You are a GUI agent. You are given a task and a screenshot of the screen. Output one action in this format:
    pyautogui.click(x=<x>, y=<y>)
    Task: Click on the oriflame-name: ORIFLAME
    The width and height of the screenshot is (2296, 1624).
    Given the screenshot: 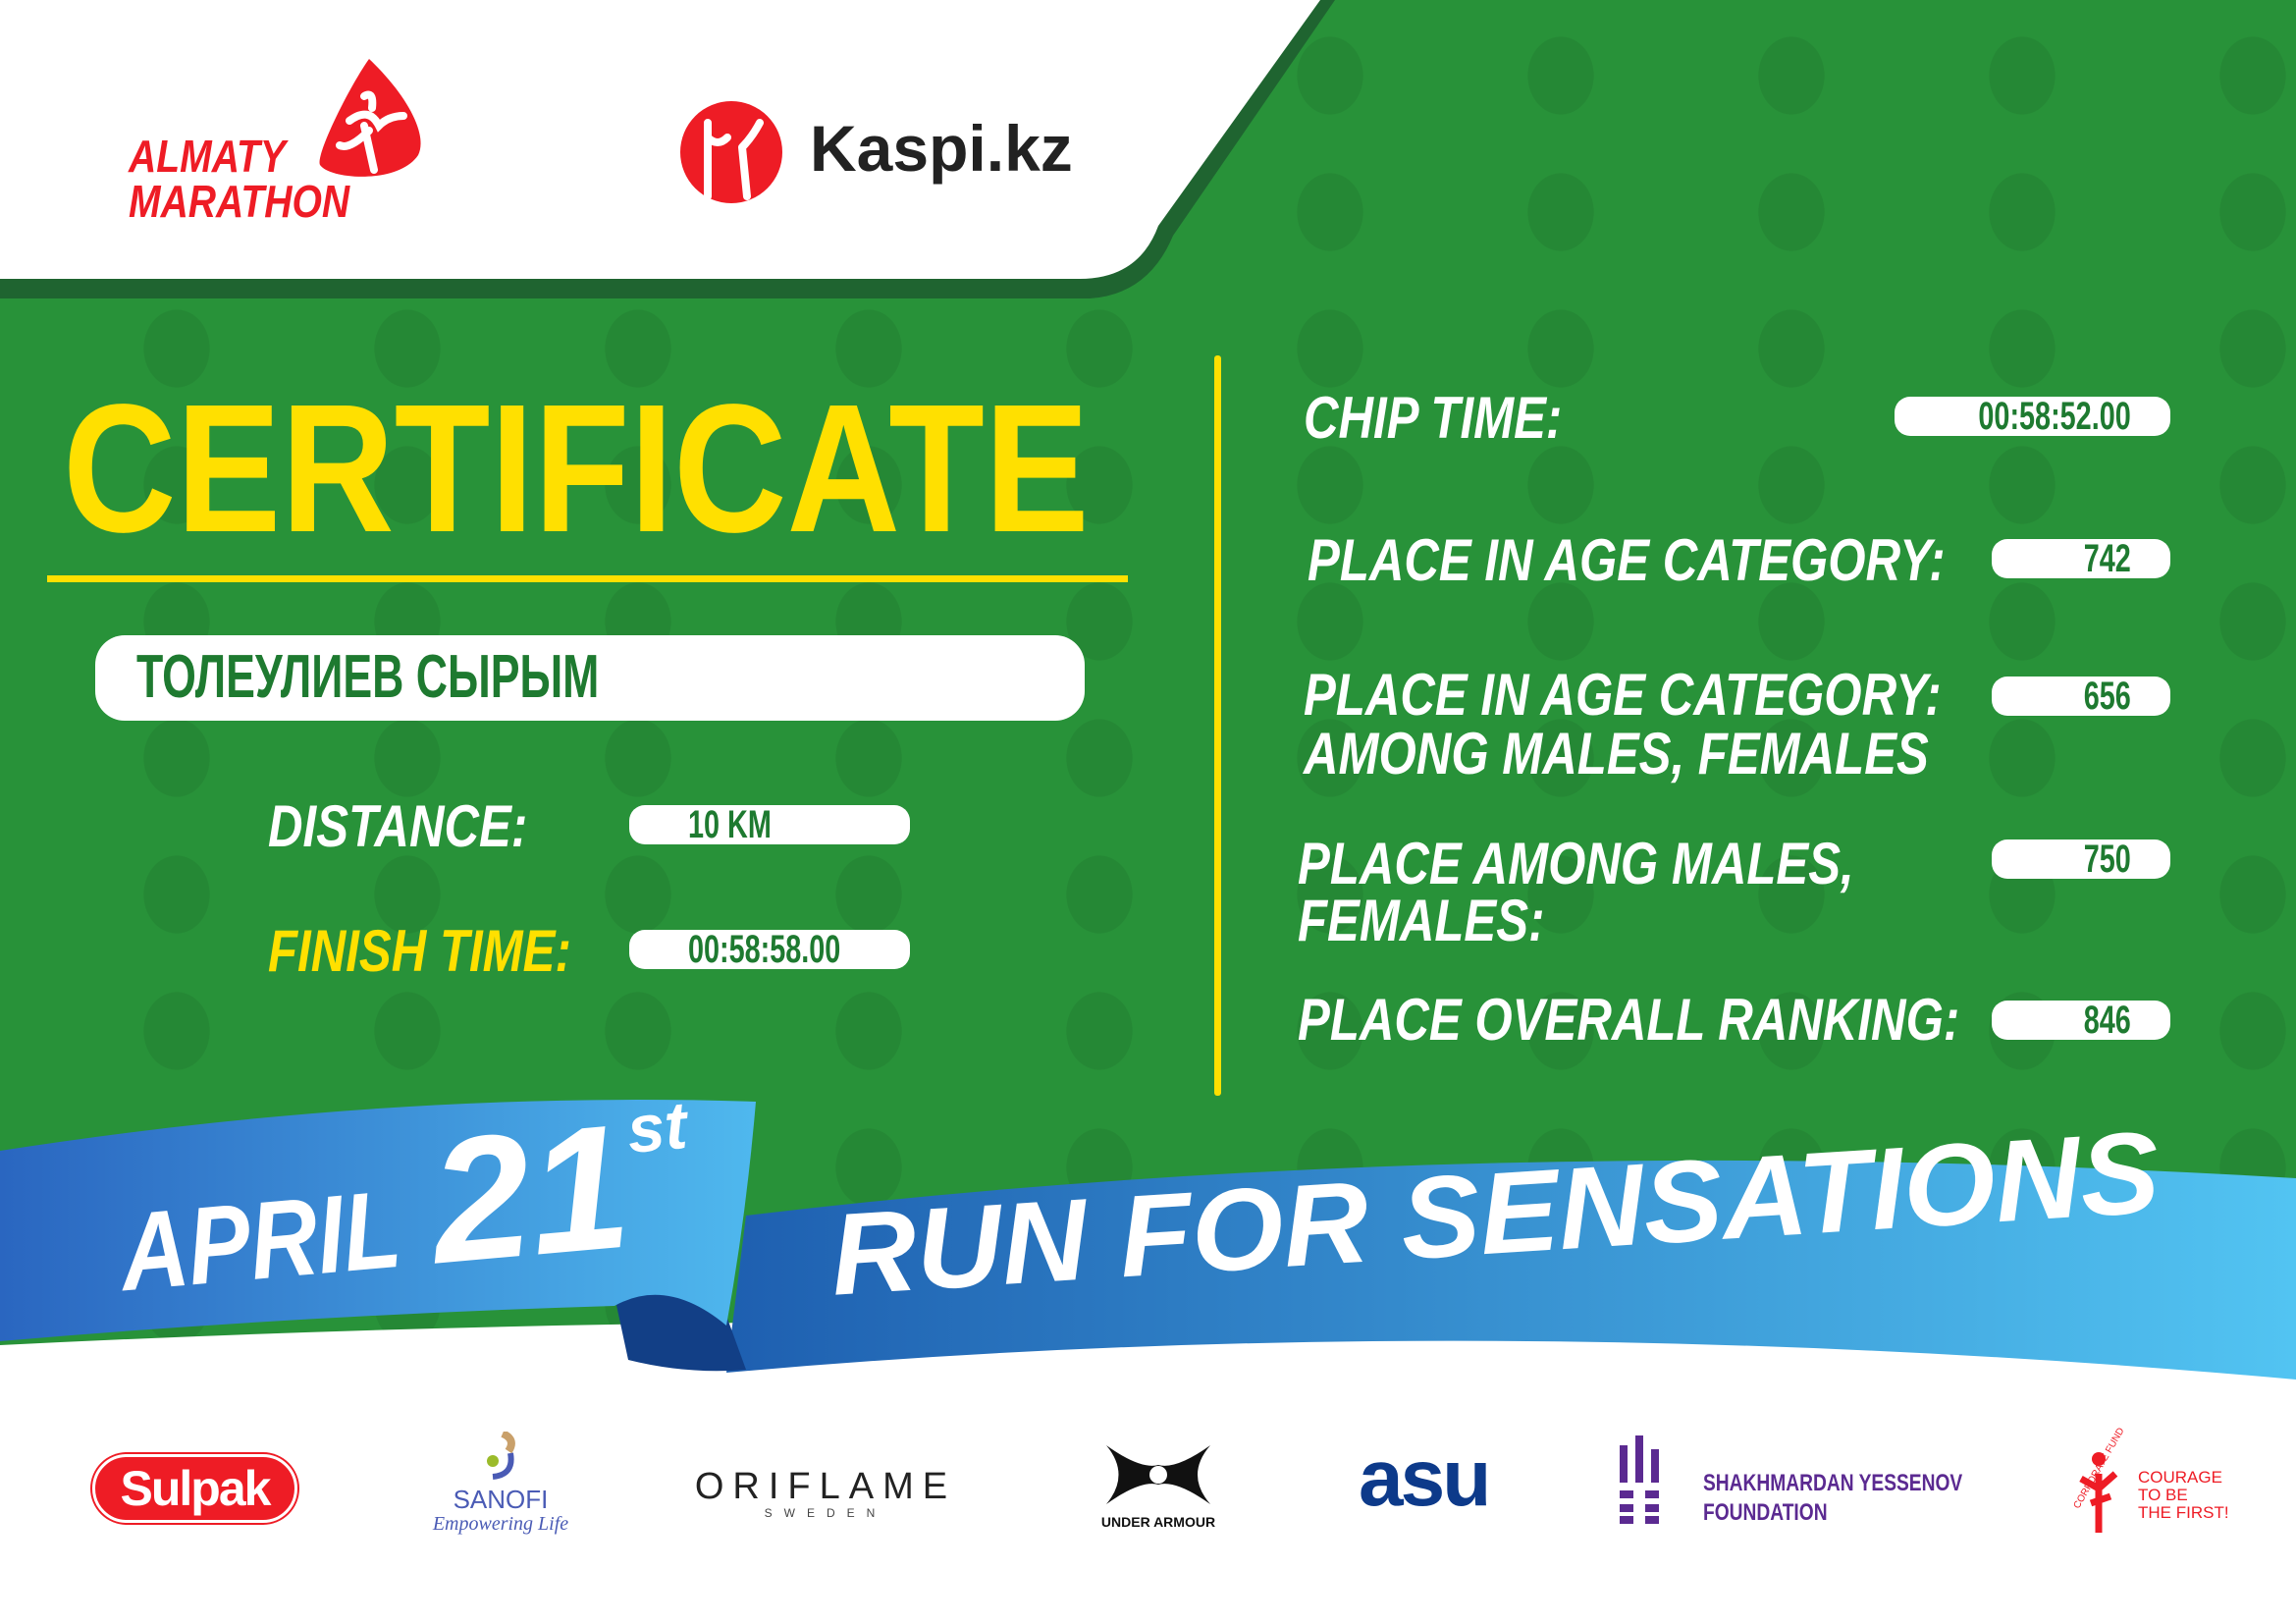 What is the action you would take?
    pyautogui.click(x=825, y=1486)
    